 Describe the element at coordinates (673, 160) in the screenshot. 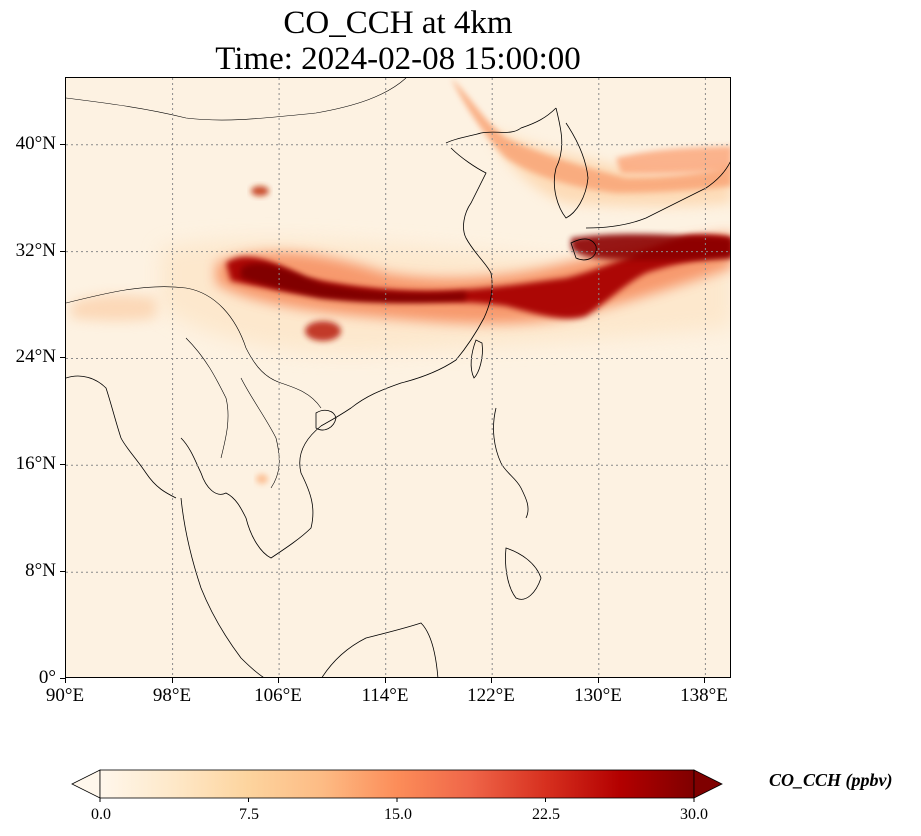

I see `northern-plume-lobe` at that location.